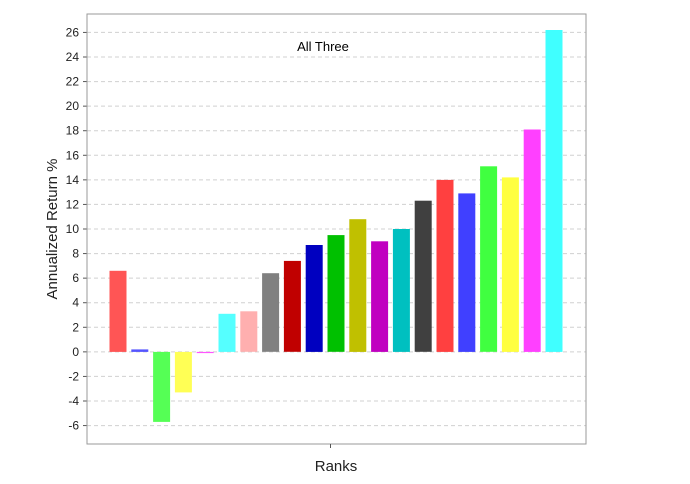 The height and width of the screenshot is (484, 690). What do you see at coordinates (73, 32) in the screenshot?
I see `y-tick-label: 26` at bounding box center [73, 32].